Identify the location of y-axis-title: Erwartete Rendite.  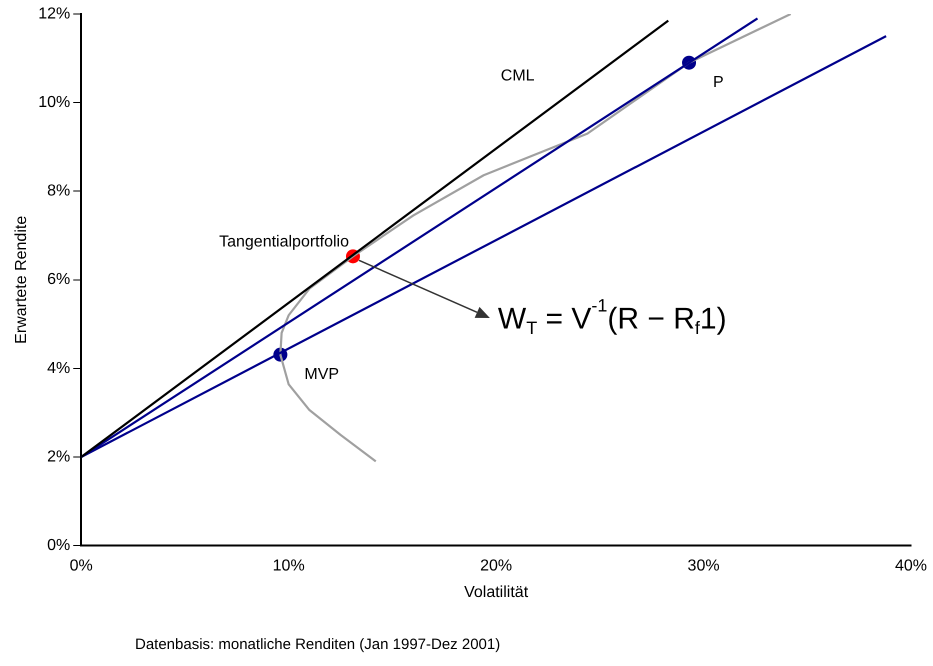
(21, 280).